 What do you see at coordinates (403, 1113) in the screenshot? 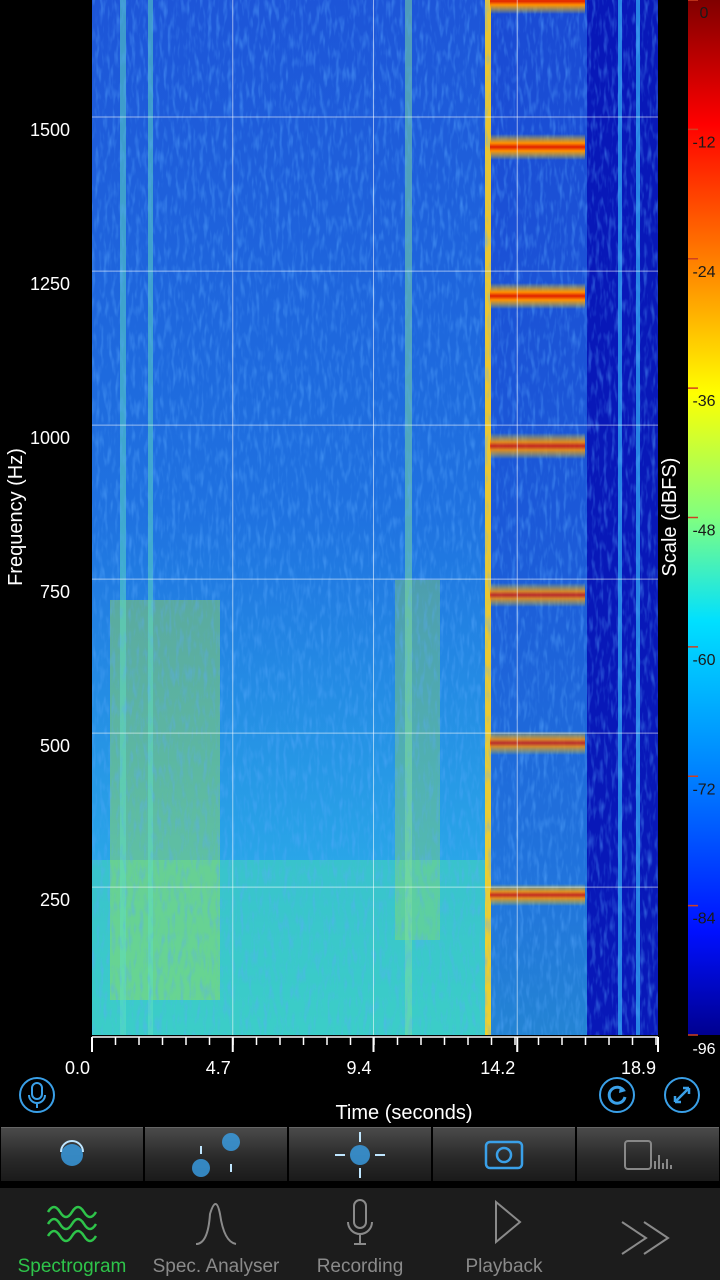
I see `x-axis-label: Time (seconds)` at bounding box center [403, 1113].